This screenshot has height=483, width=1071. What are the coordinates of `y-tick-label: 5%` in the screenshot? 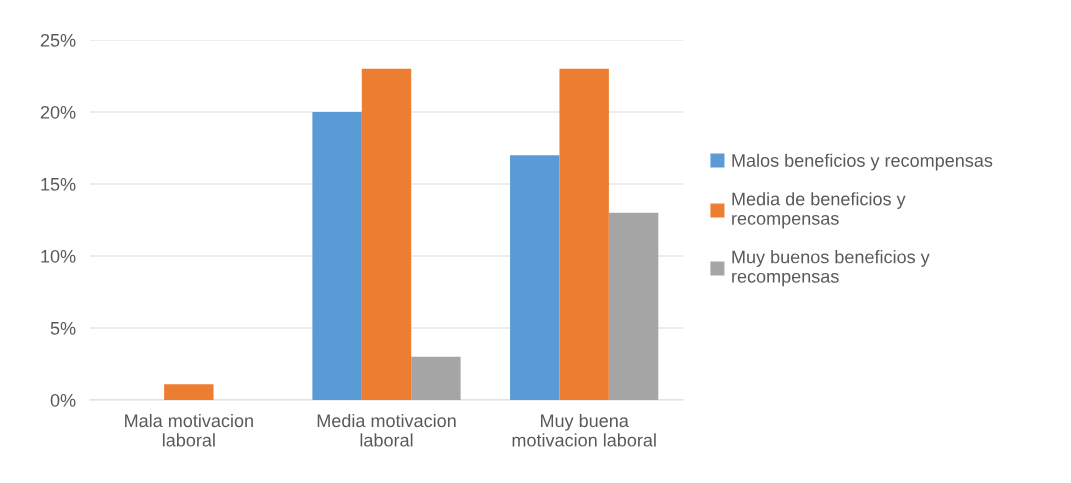 It's located at (63, 328).